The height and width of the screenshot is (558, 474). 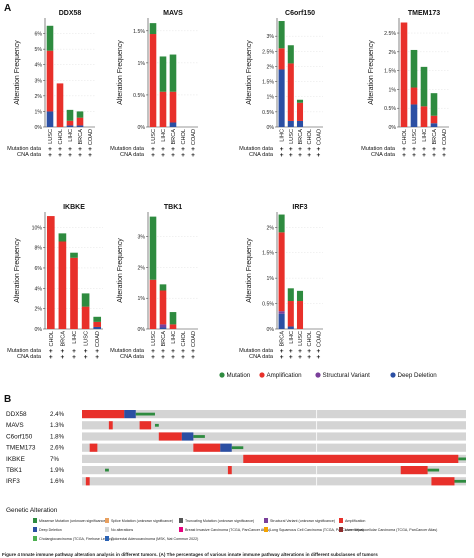 I want to click on gene-label: C6orf150, so click(x=19, y=436).